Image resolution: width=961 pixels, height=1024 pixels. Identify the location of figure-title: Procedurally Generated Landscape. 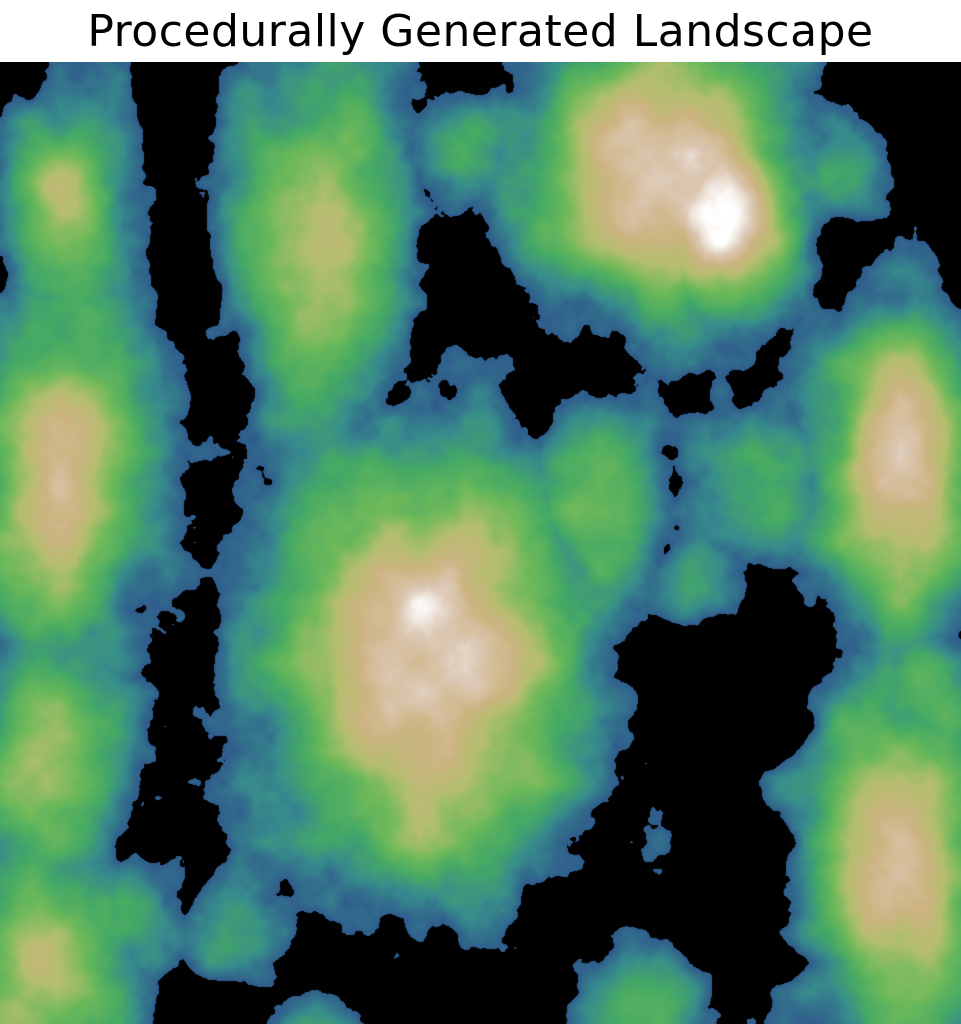
(480, 31).